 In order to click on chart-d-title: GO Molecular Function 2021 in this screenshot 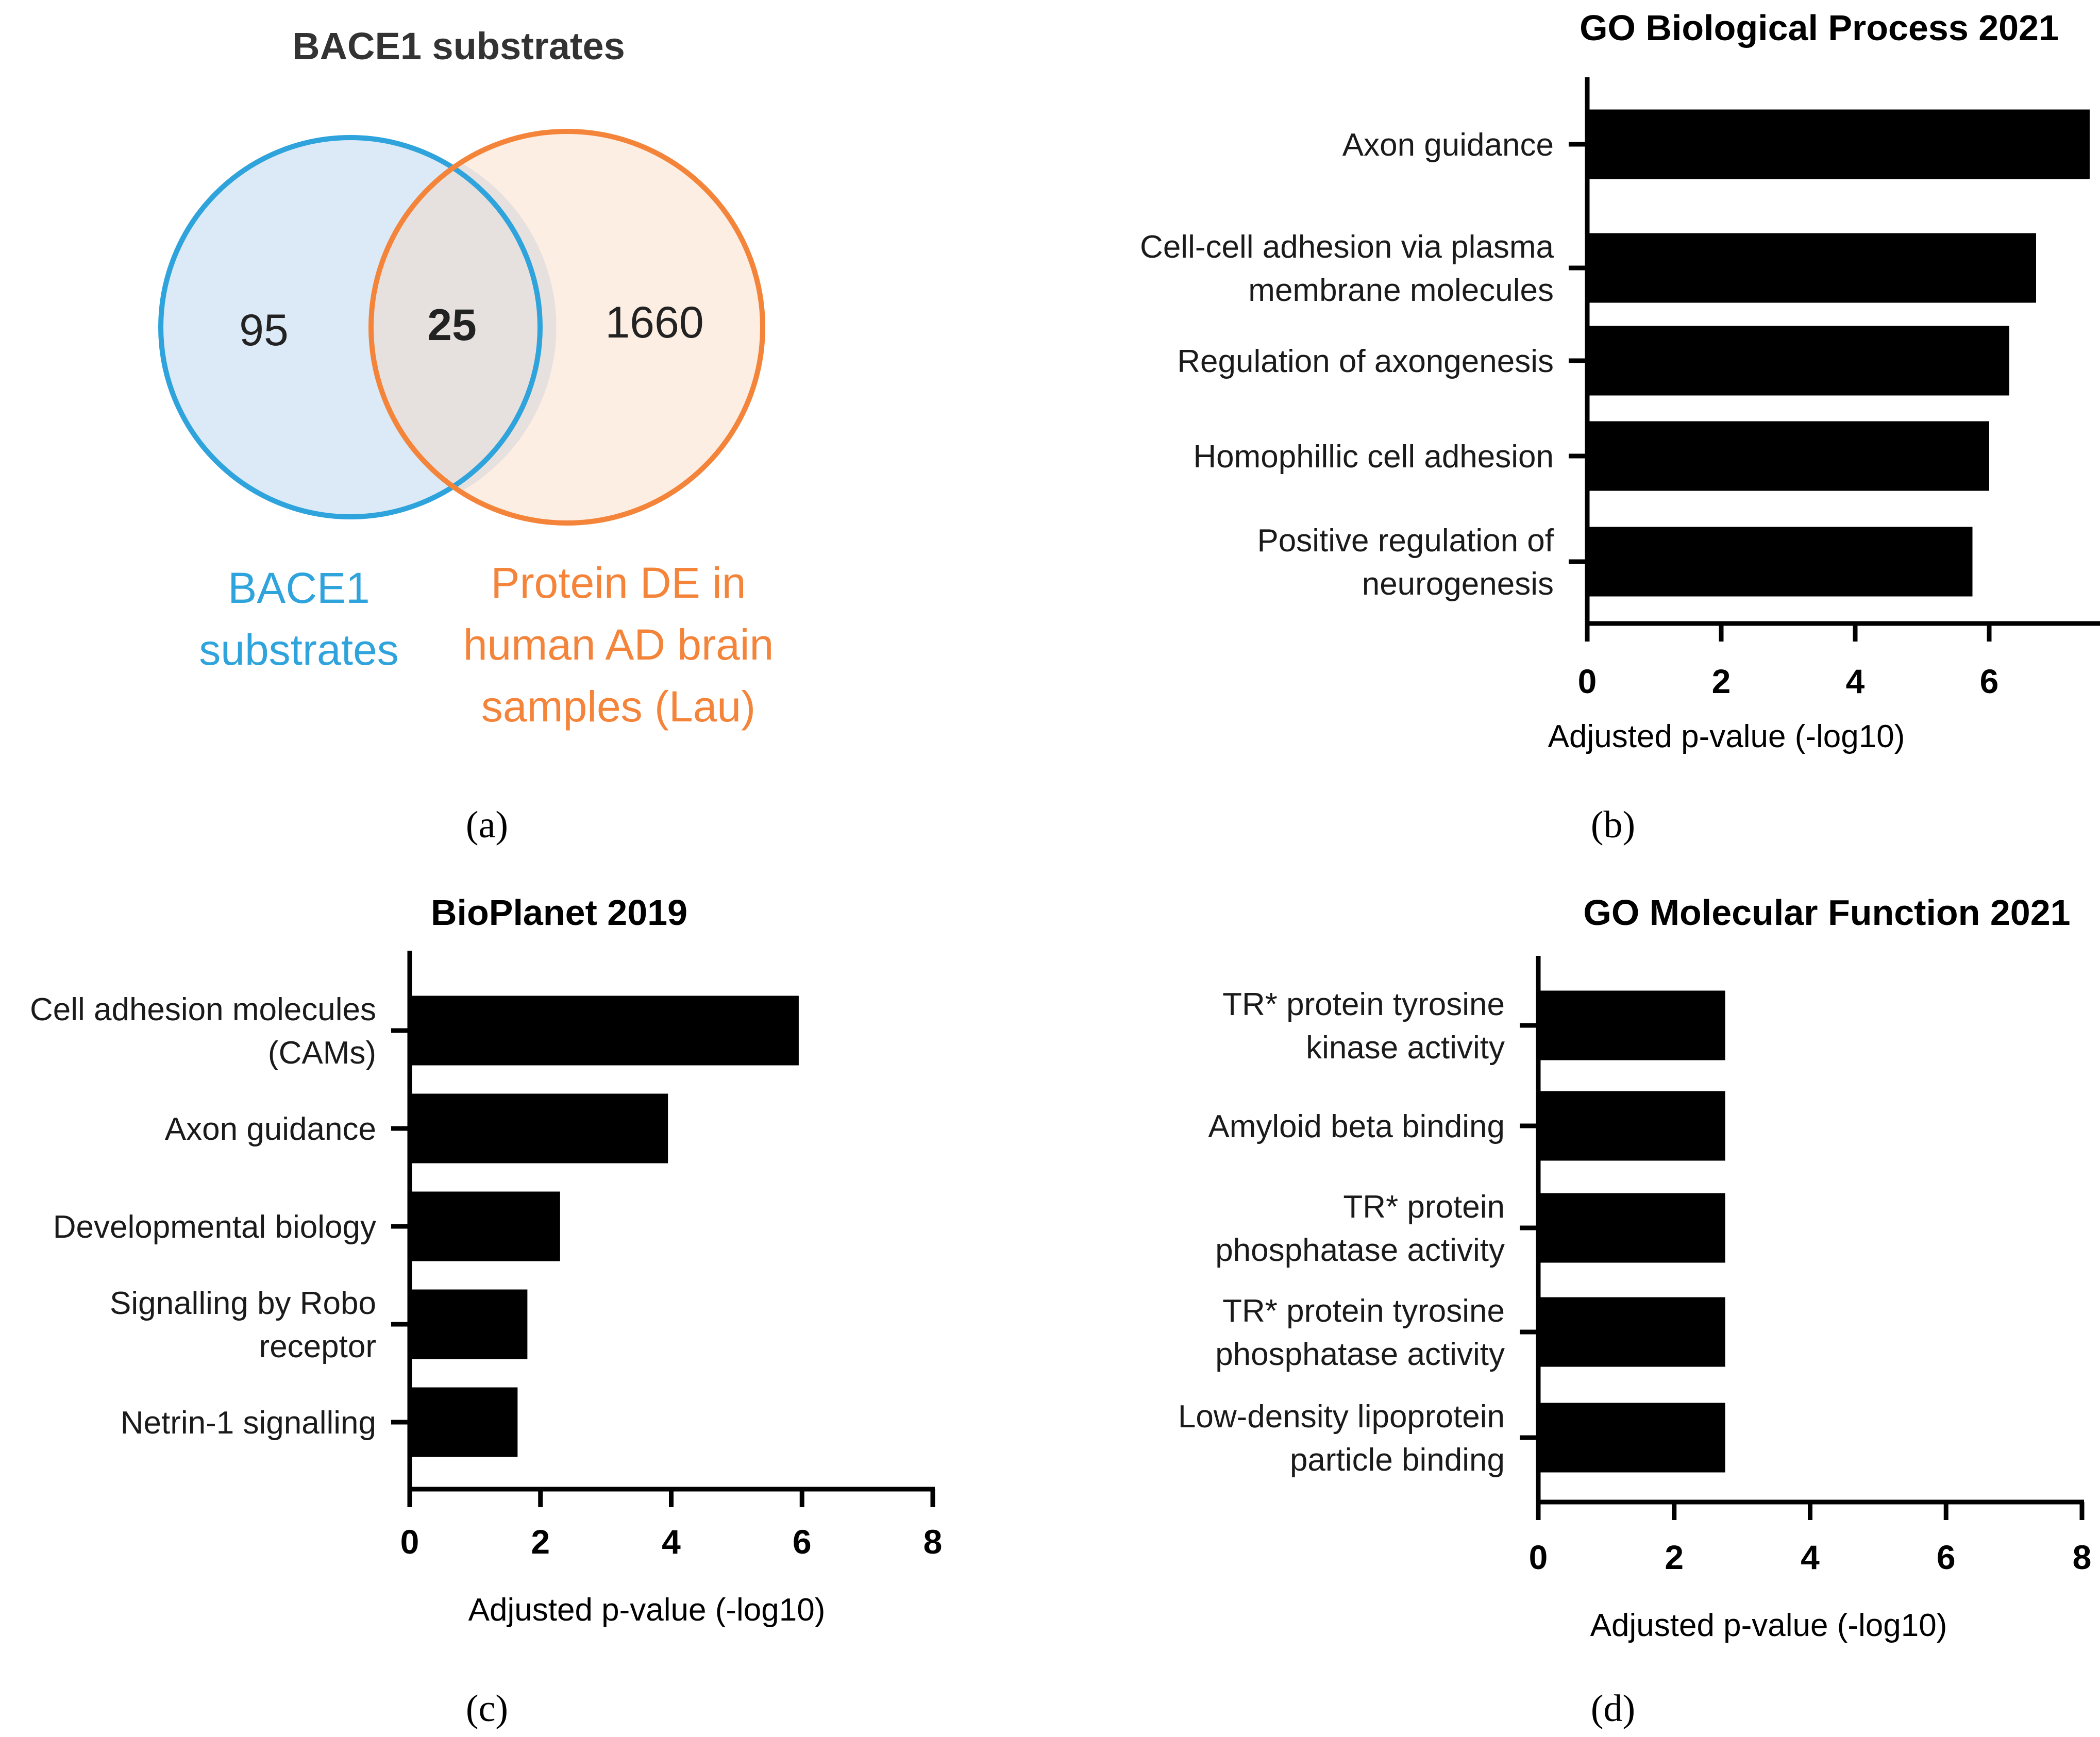, I will do `click(1826, 913)`.